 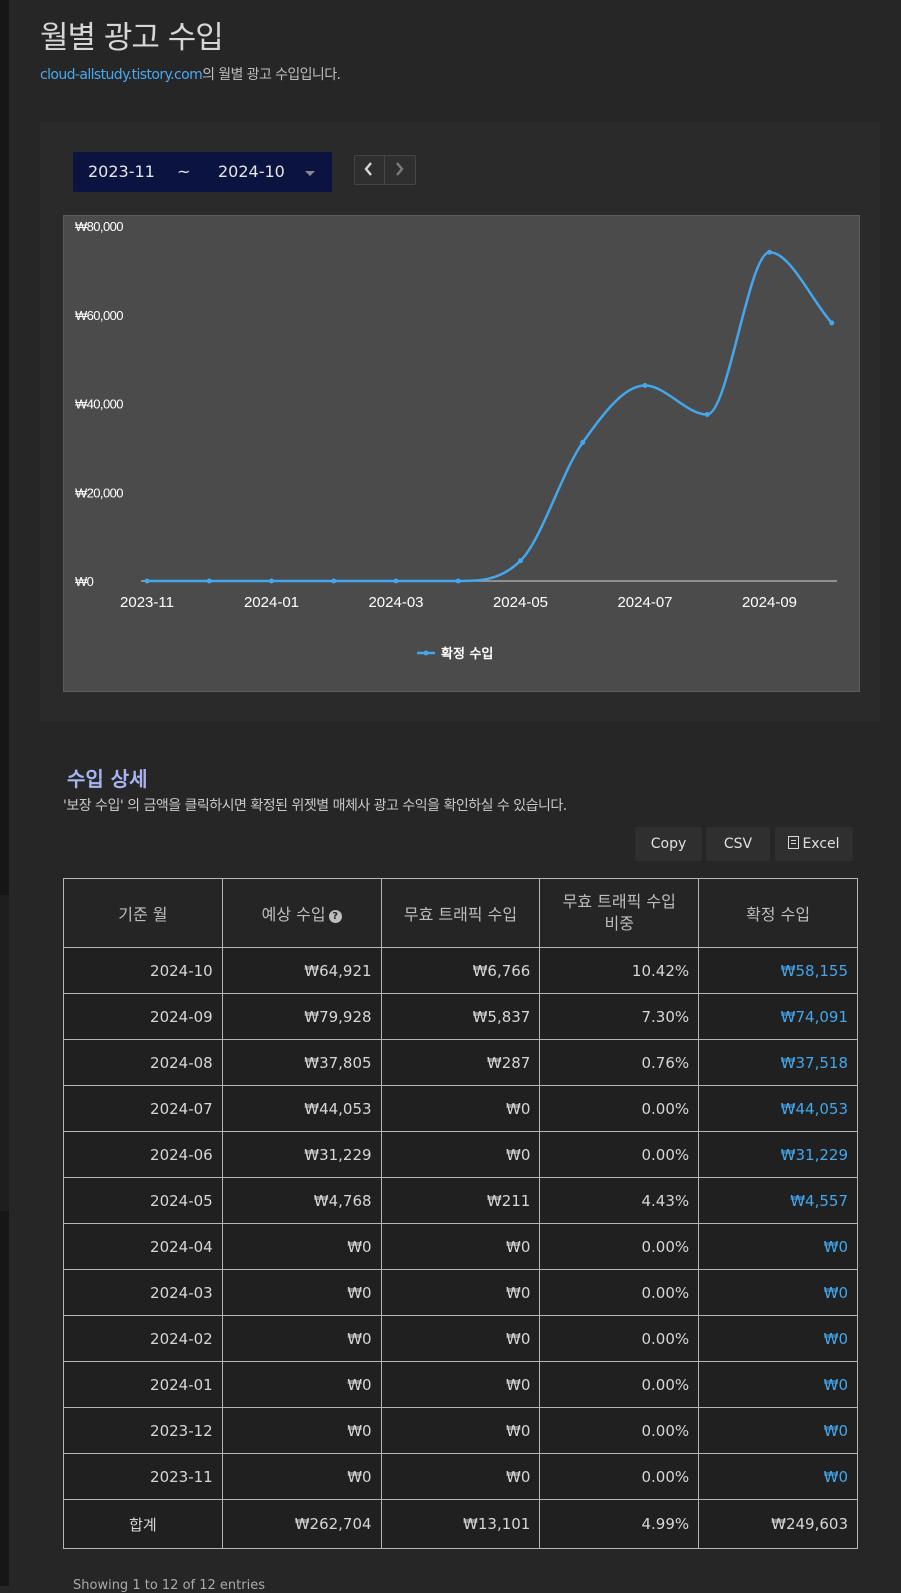 I want to click on legend-label: 확정 수입, so click(x=467, y=654).